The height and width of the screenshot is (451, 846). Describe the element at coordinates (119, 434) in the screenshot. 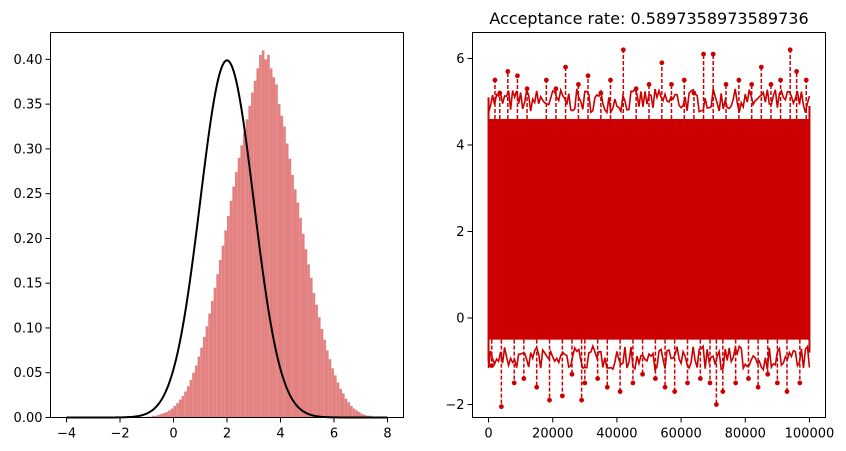

I see `x-tick-label: −2` at that location.